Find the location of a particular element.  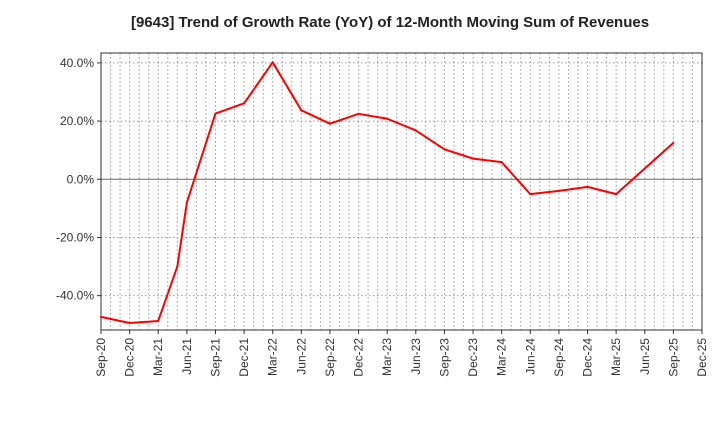

y-tick-label: 0.0% is located at coordinates (81, 179).